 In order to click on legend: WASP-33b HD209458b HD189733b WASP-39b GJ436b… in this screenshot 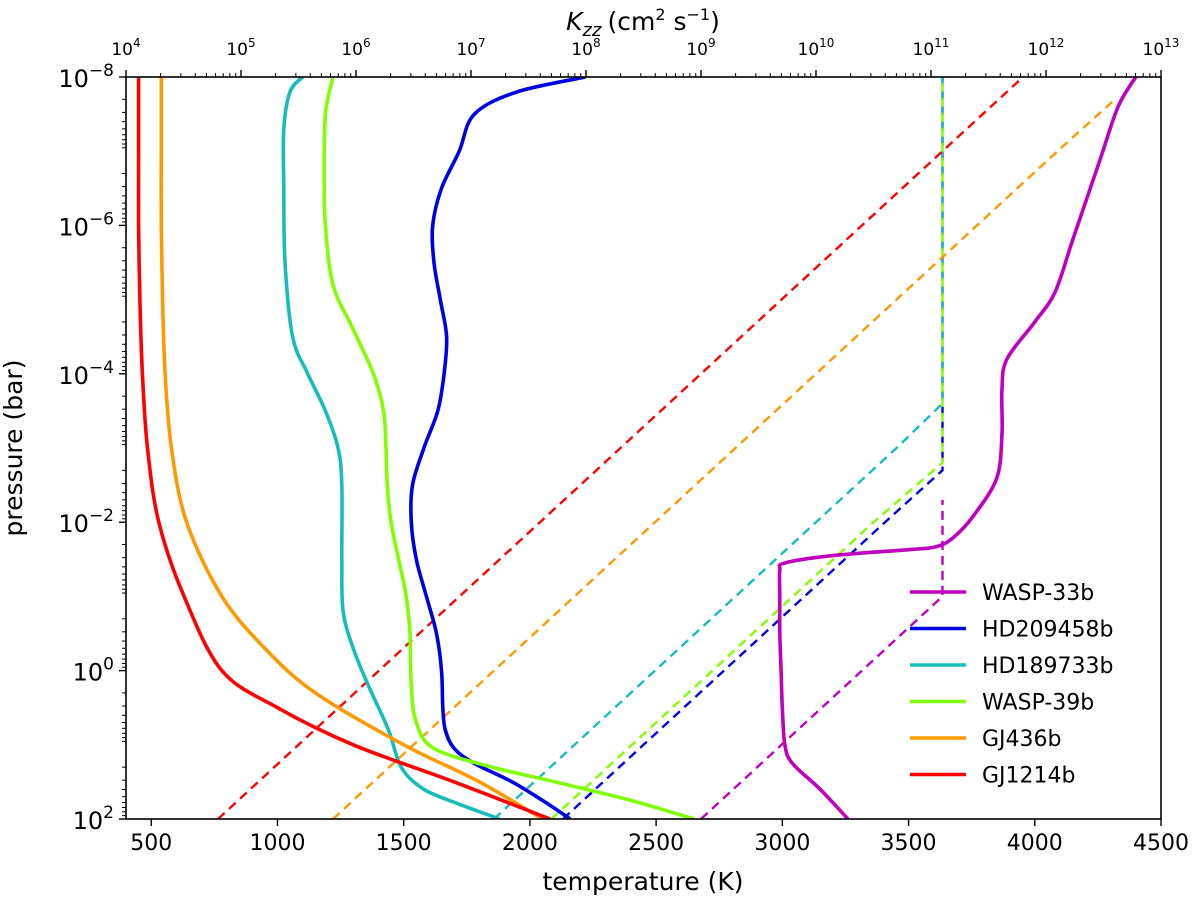, I will do `click(1011, 685)`.